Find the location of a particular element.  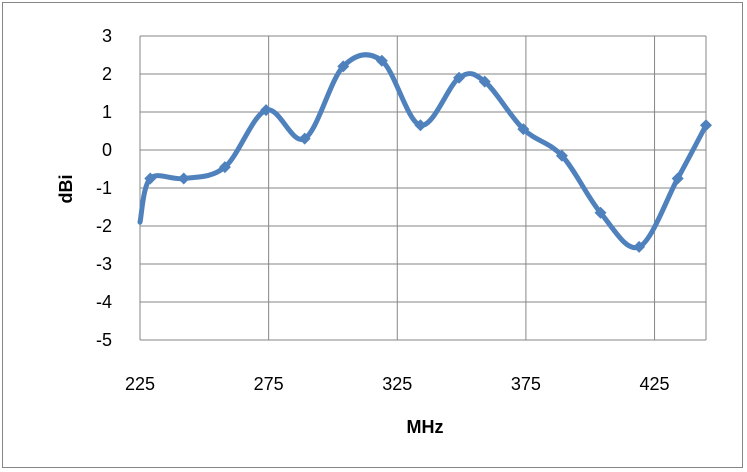

y-tick-label: 2 is located at coordinates (107, 74).